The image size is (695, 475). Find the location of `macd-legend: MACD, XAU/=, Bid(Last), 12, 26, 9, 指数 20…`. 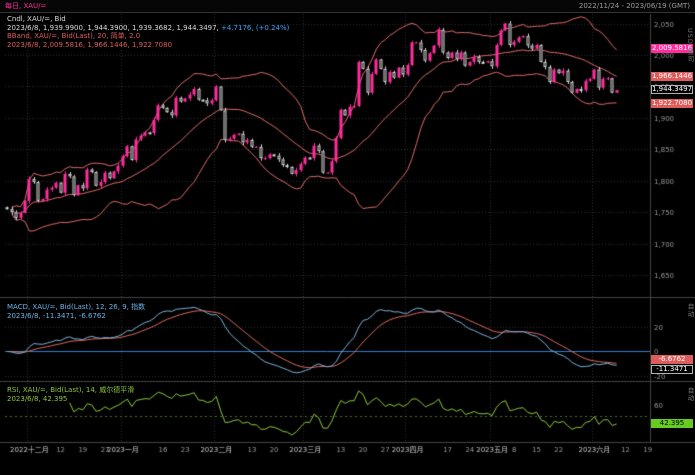

macd-legend: MACD, XAU/=, Bid(Last), 12, 26, 9, 指数 20… is located at coordinates (76, 311).